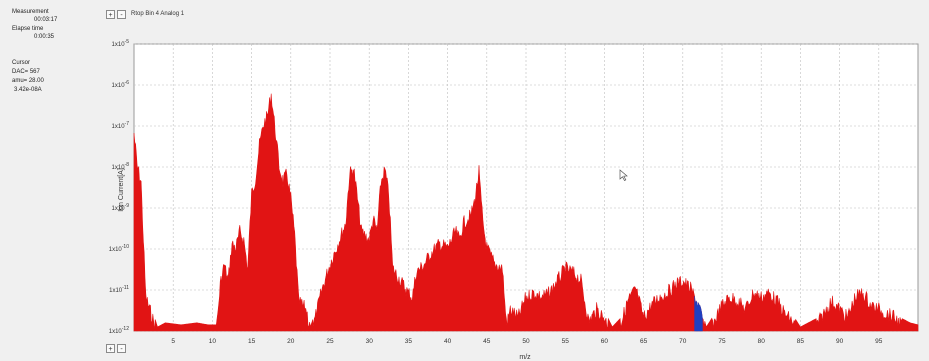  What do you see at coordinates (840, 341) in the screenshot?
I see `x-tick-label: 90` at bounding box center [840, 341].